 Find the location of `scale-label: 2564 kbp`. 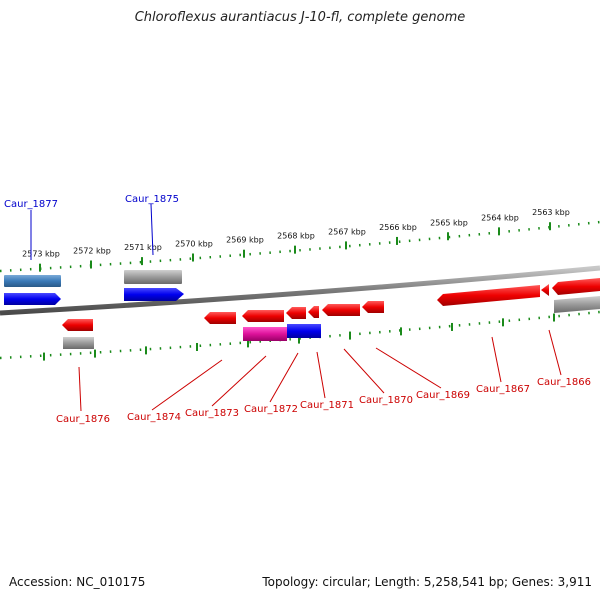

scale-label: 2564 kbp is located at coordinates (500, 217).